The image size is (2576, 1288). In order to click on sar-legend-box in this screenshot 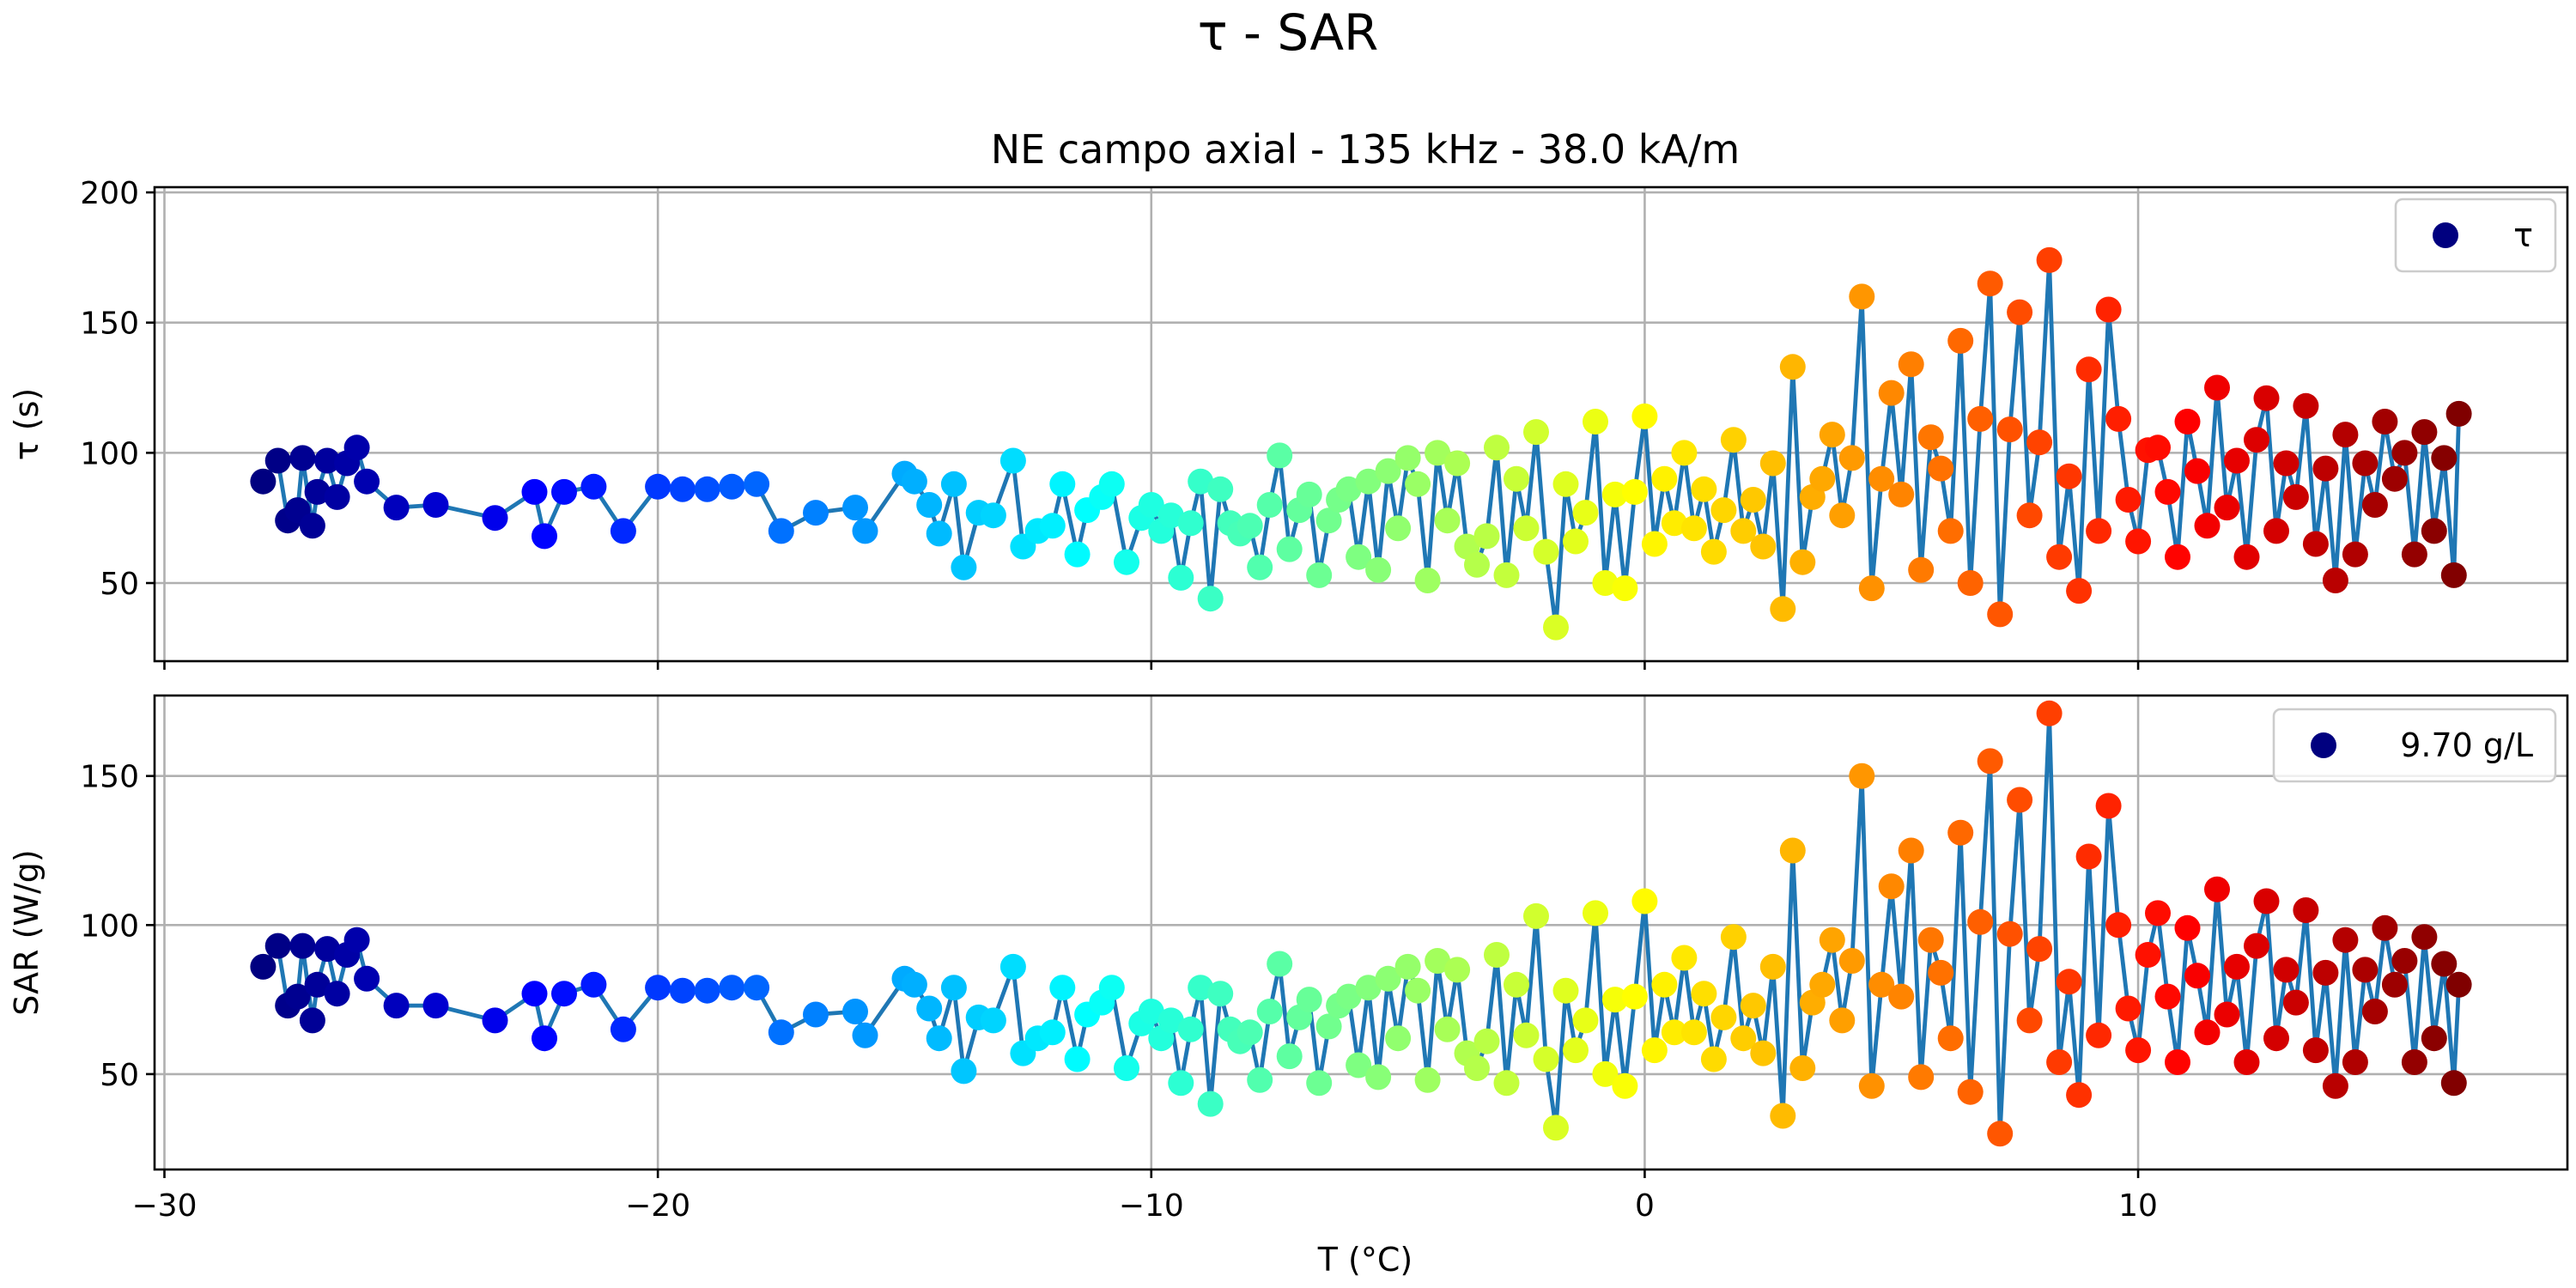, I will do `click(2414, 746)`.